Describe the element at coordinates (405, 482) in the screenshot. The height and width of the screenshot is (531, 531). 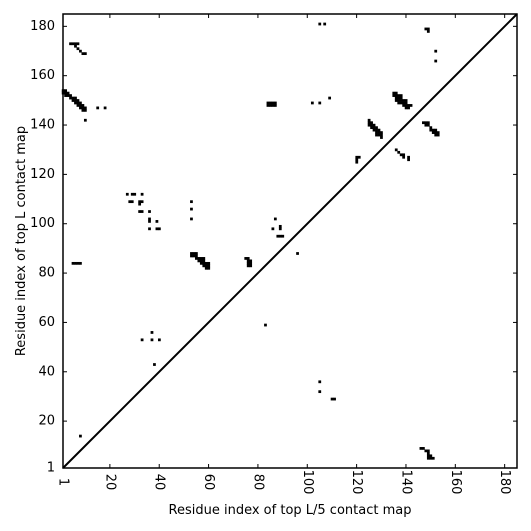
I see `x-tick-label: 140` at that location.